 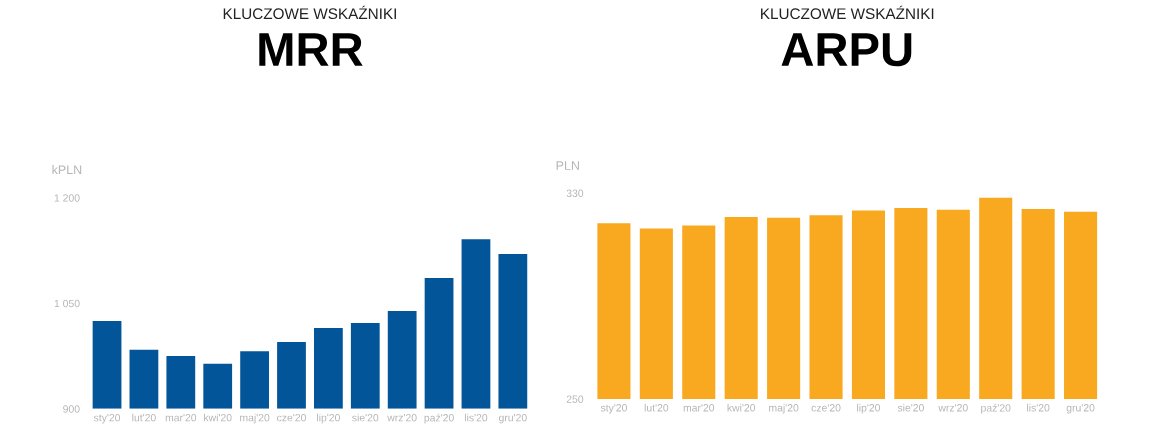 What do you see at coordinates (311, 49) in the screenshot?
I see `chart-title: MRR` at bounding box center [311, 49].